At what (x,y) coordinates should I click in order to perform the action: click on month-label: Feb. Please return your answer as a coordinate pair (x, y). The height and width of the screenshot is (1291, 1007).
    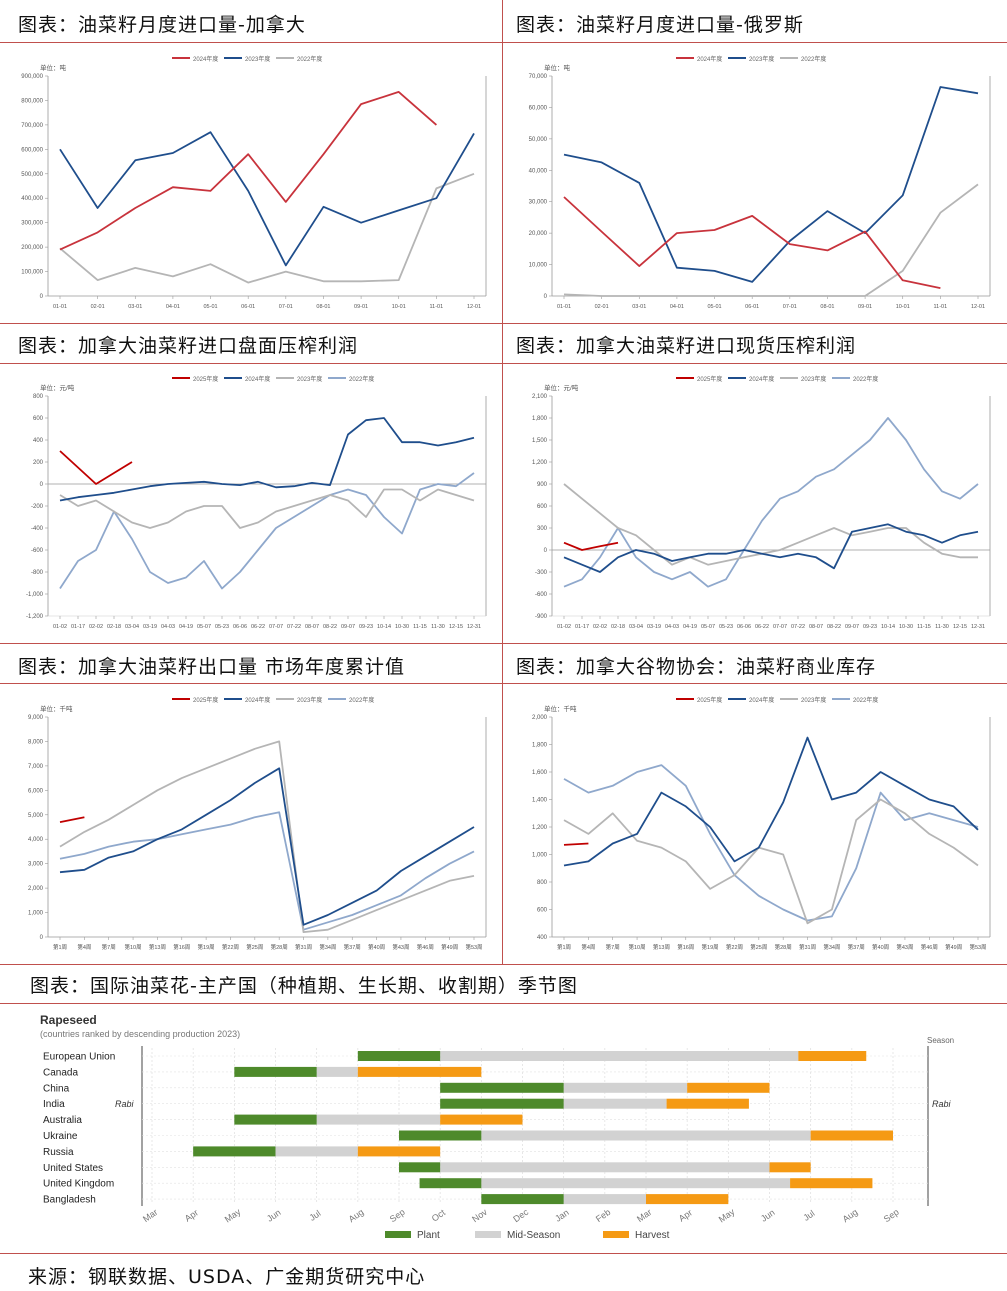
    Looking at the image, I should click on (603, 1215).